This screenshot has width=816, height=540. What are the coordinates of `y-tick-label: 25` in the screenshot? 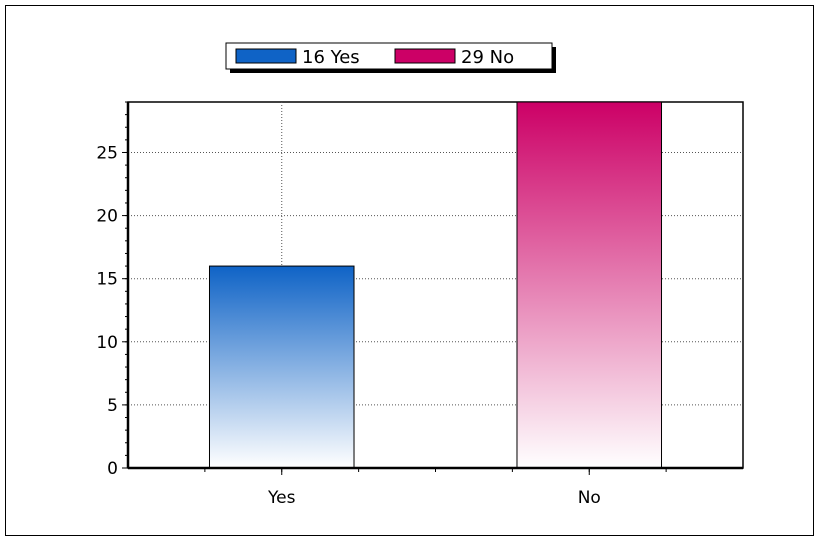 It's located at (107, 153).